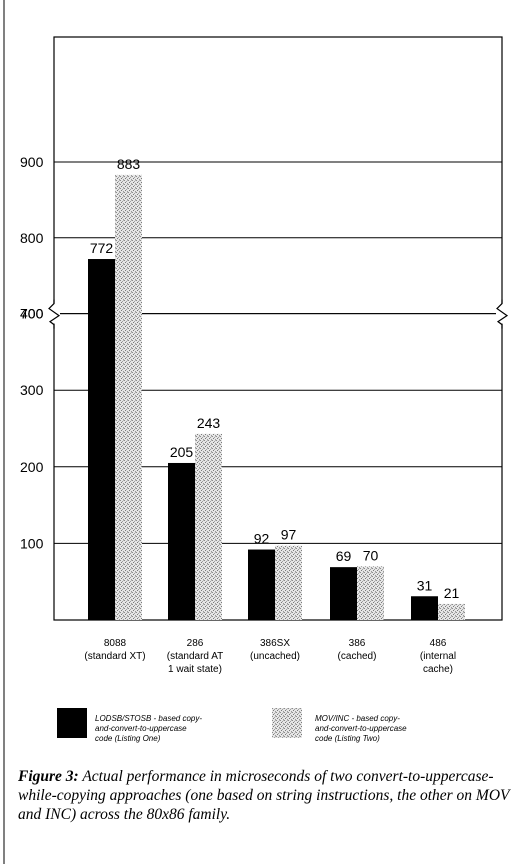 Image resolution: width=528 pixels, height=864 pixels. What do you see at coordinates (344, 556) in the screenshot?
I see `data-label: 69` at bounding box center [344, 556].